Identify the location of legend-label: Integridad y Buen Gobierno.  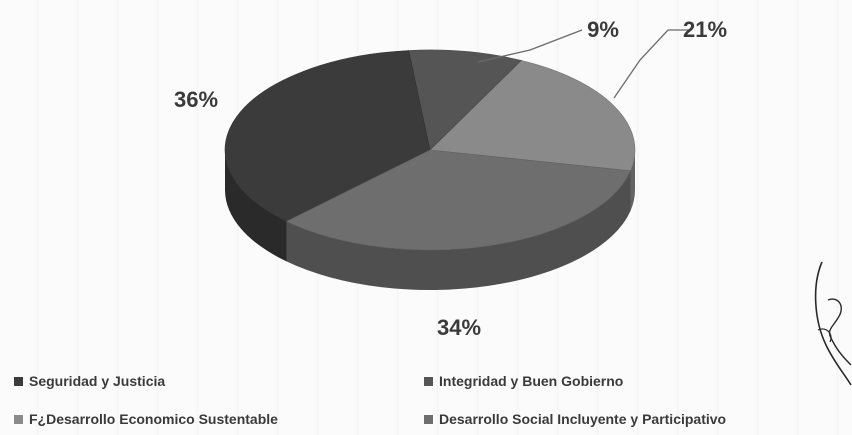
(531, 381).